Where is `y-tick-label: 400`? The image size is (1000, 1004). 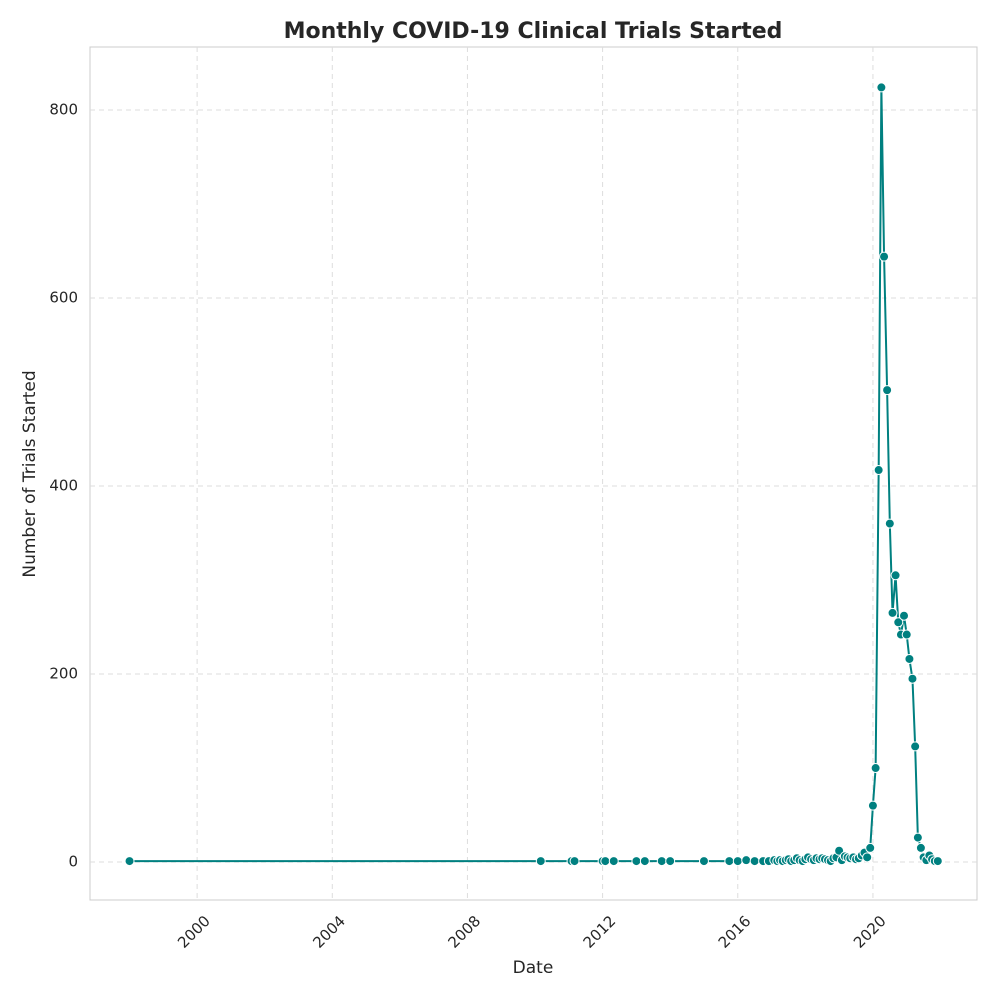 y-tick-label: 400 is located at coordinates (63, 486).